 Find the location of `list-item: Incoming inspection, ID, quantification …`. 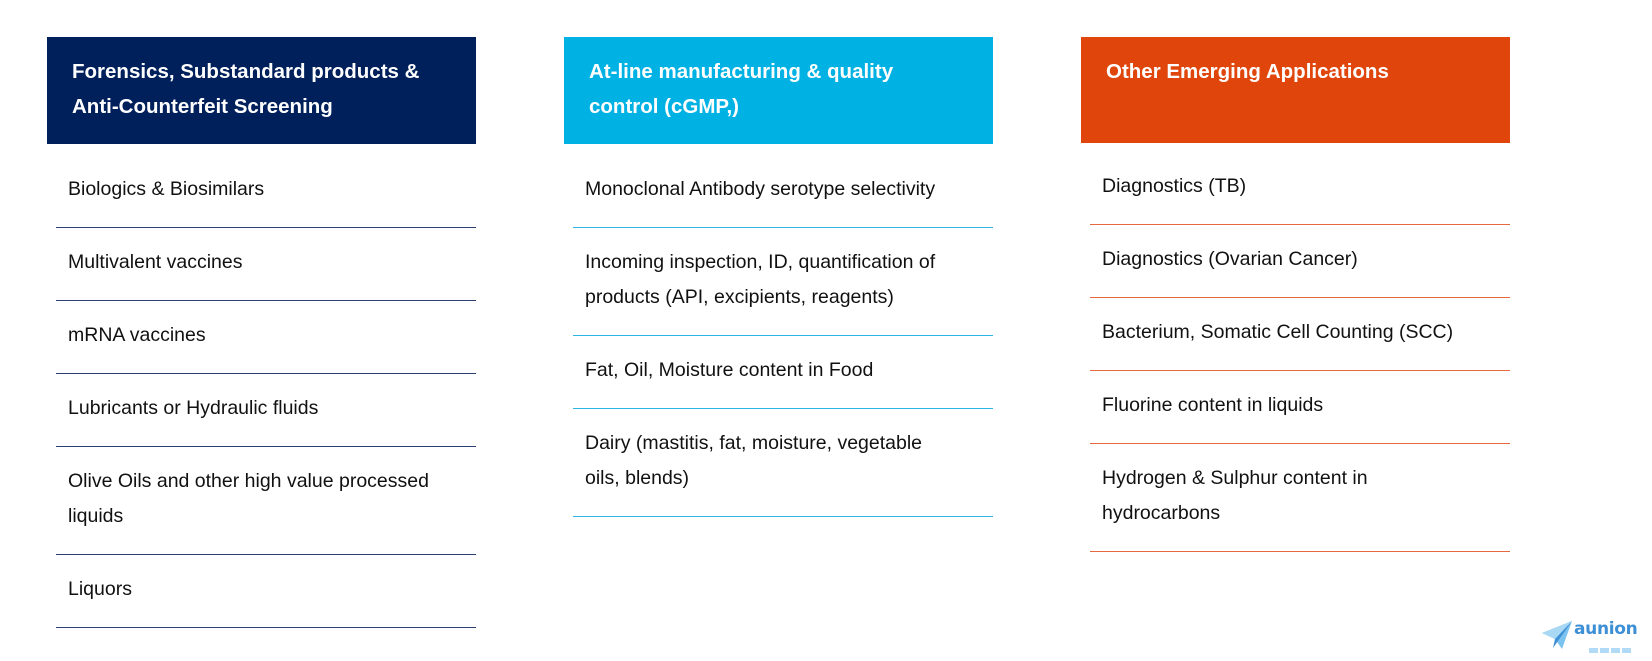

list-item: Incoming inspection, ID, quantification … is located at coordinates (783, 282).